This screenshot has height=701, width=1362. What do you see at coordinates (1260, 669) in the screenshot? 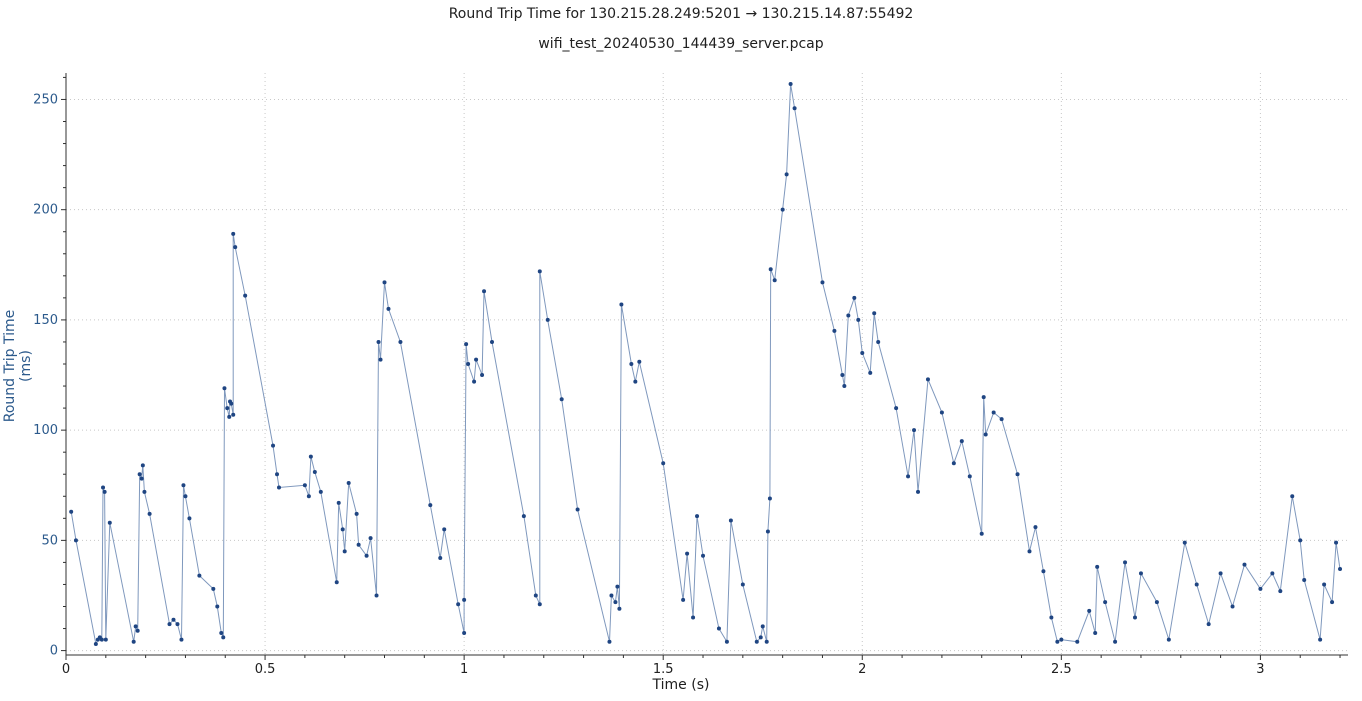
I see `x-tick-label: 3` at bounding box center [1260, 669].